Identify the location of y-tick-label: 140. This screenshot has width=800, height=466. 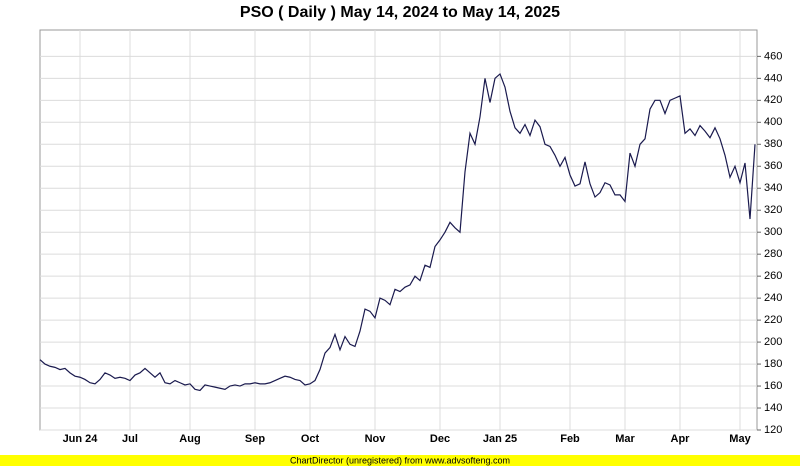
(773, 408).